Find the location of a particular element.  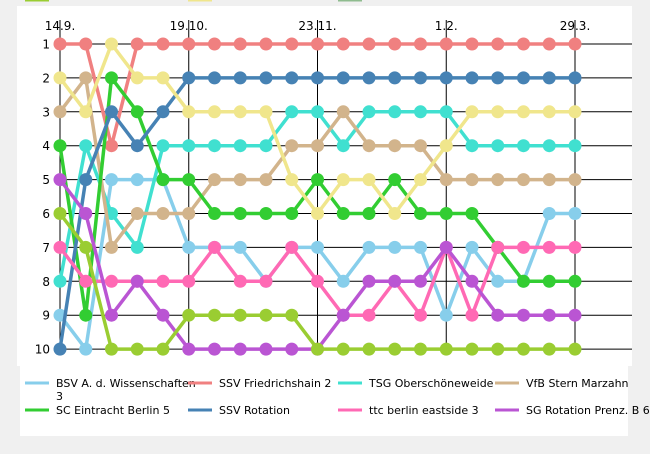

y-tick-label: 2 is located at coordinates (46, 78).